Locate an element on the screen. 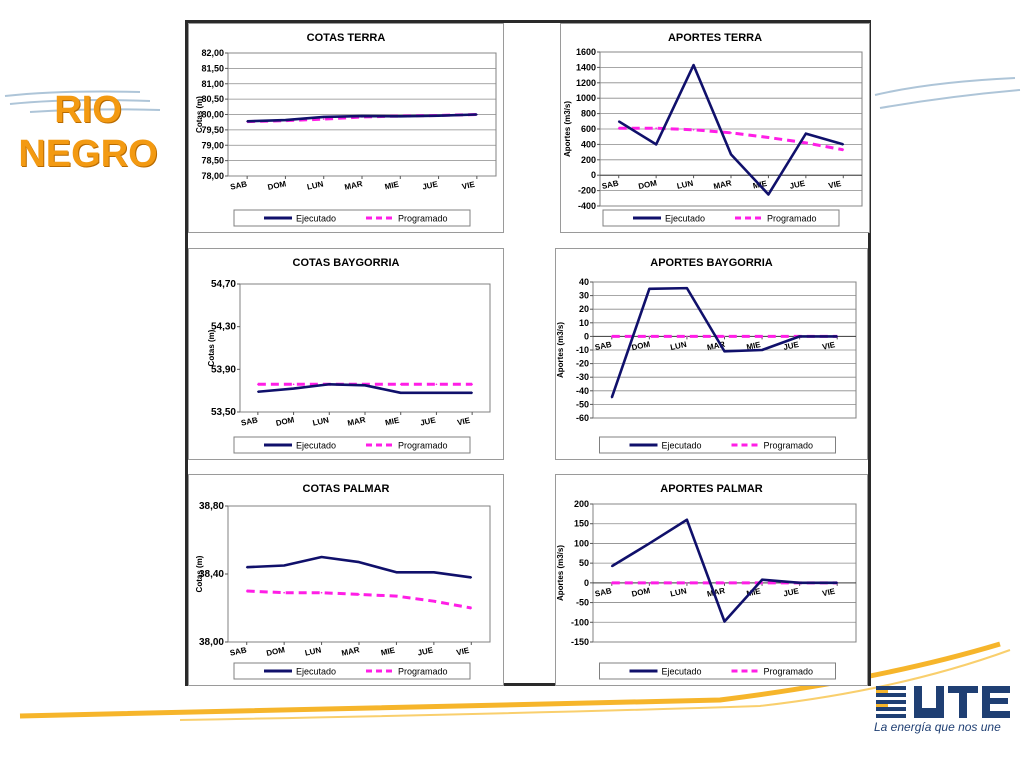 Image resolution: width=1024 pixels, height=768 pixels. y-tick-label: -40 is located at coordinates (582, 391).